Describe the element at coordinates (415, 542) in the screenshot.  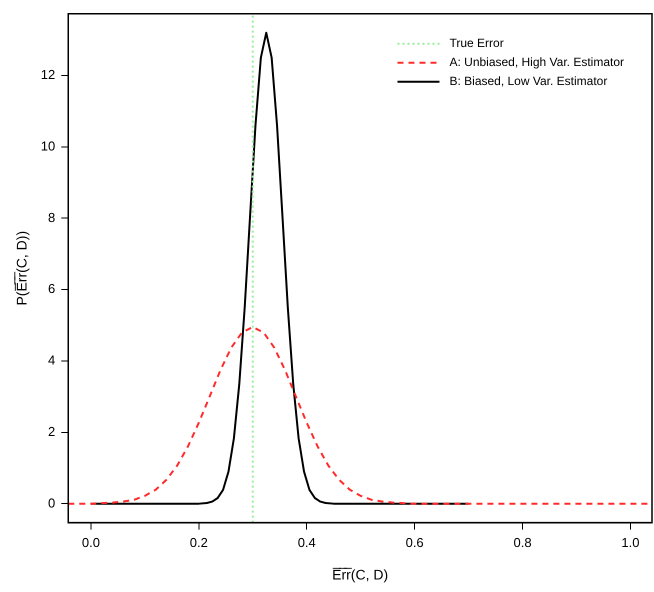
I see `x-tick-label: 0.6` at that location.